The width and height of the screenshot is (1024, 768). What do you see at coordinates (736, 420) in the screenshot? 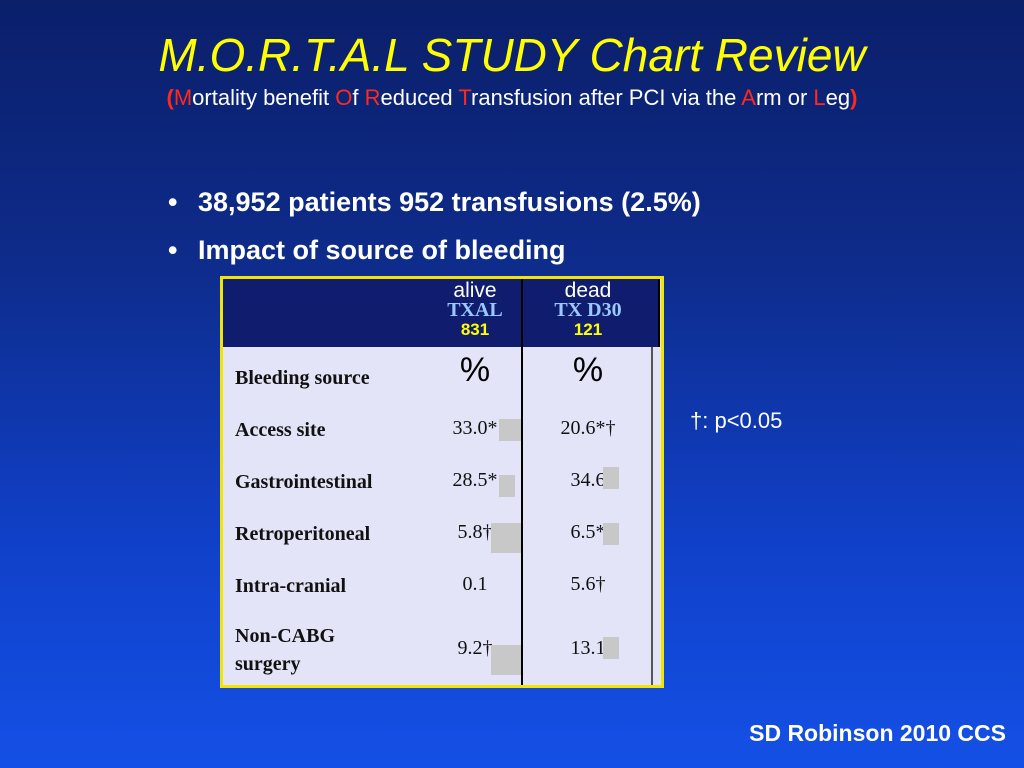
I see `significance-note: †: p<0.05` at bounding box center [736, 420].